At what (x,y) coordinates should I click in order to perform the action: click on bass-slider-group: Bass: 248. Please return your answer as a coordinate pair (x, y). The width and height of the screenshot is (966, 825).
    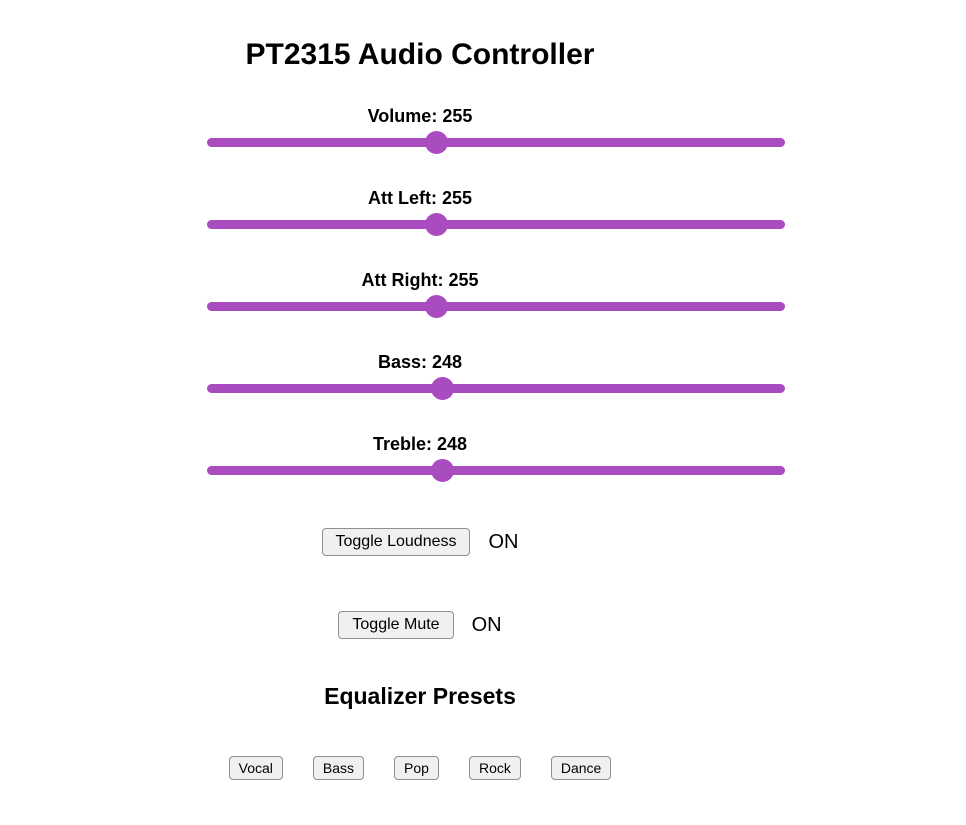
    Looking at the image, I should click on (420, 376).